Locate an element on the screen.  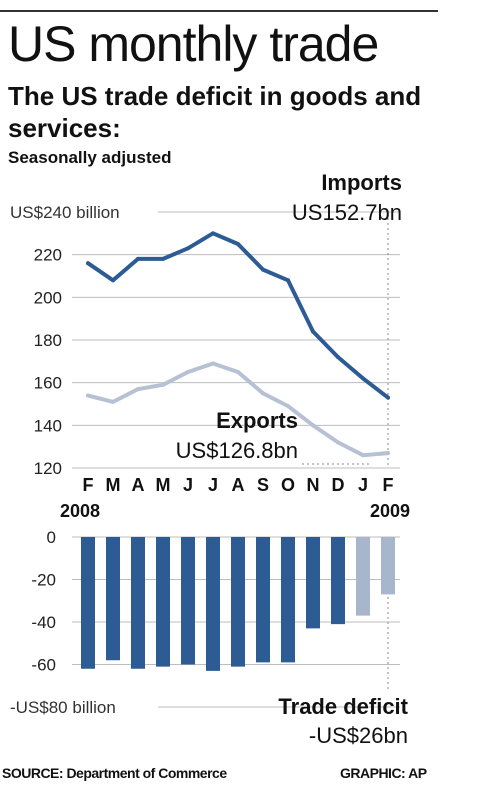
exports-label: Exports is located at coordinates (257, 420).